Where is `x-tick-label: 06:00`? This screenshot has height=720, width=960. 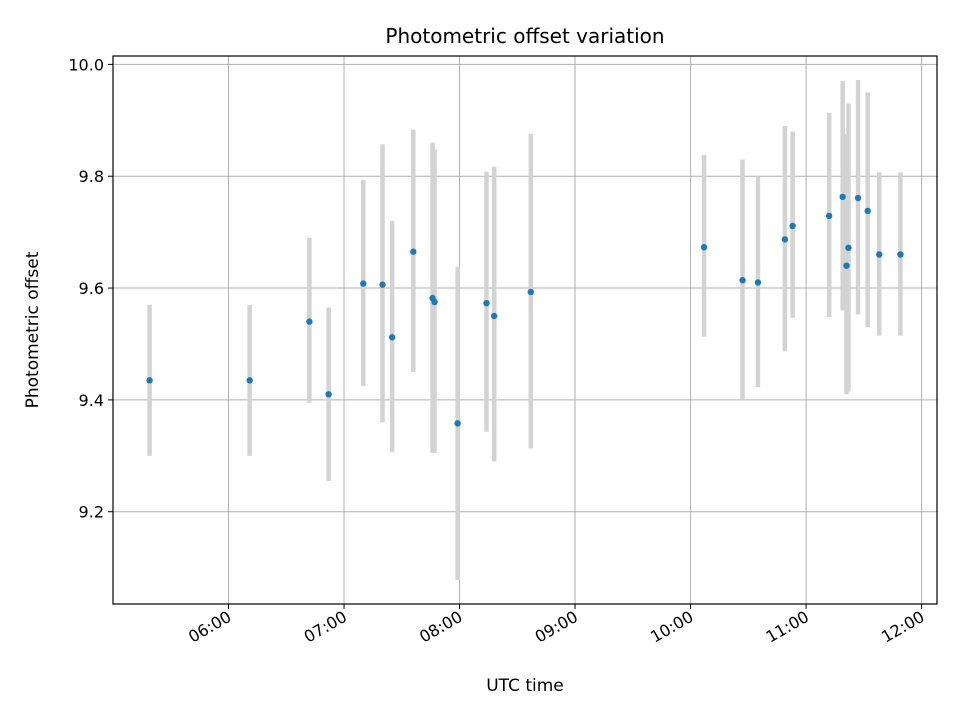
x-tick-label: 06:00 is located at coordinates (209, 627).